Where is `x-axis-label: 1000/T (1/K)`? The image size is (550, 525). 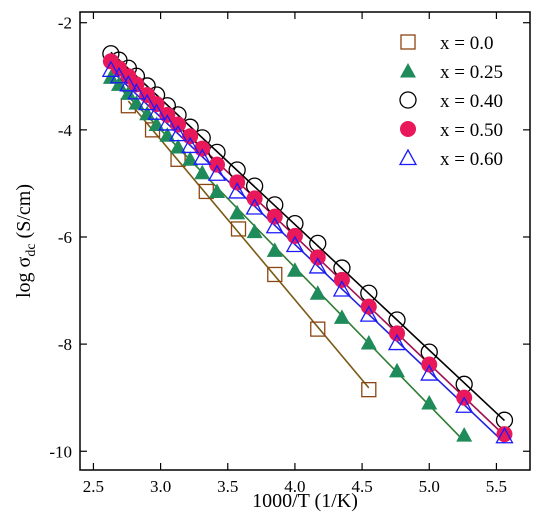
x-axis-label: 1000/T (1/K) is located at coordinates (305, 501).